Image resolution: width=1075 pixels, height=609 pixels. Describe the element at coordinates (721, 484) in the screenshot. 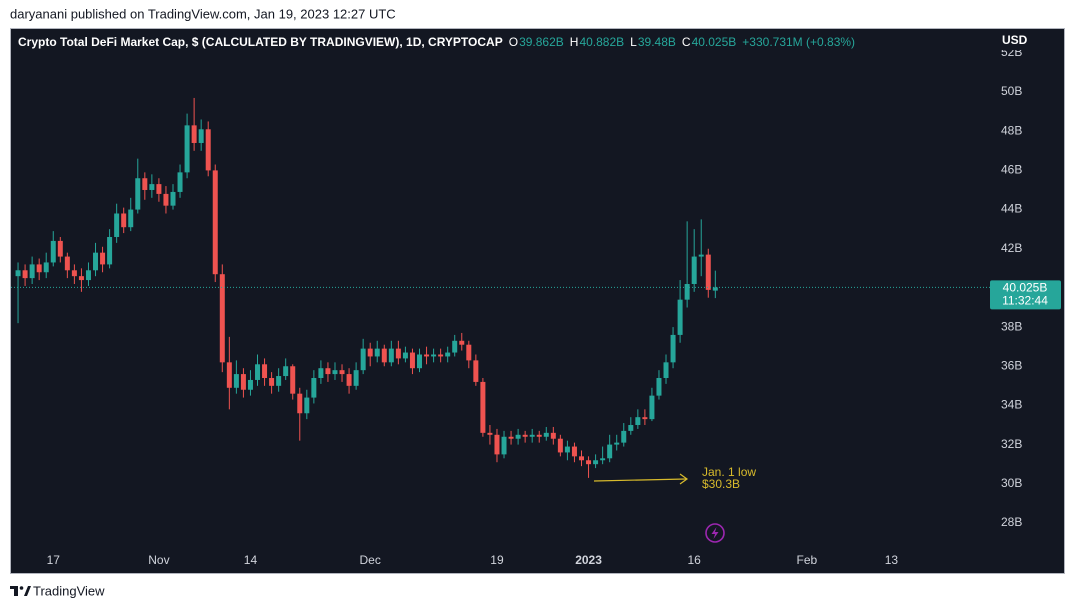

I see `annotation-text: $30.3B` at that location.